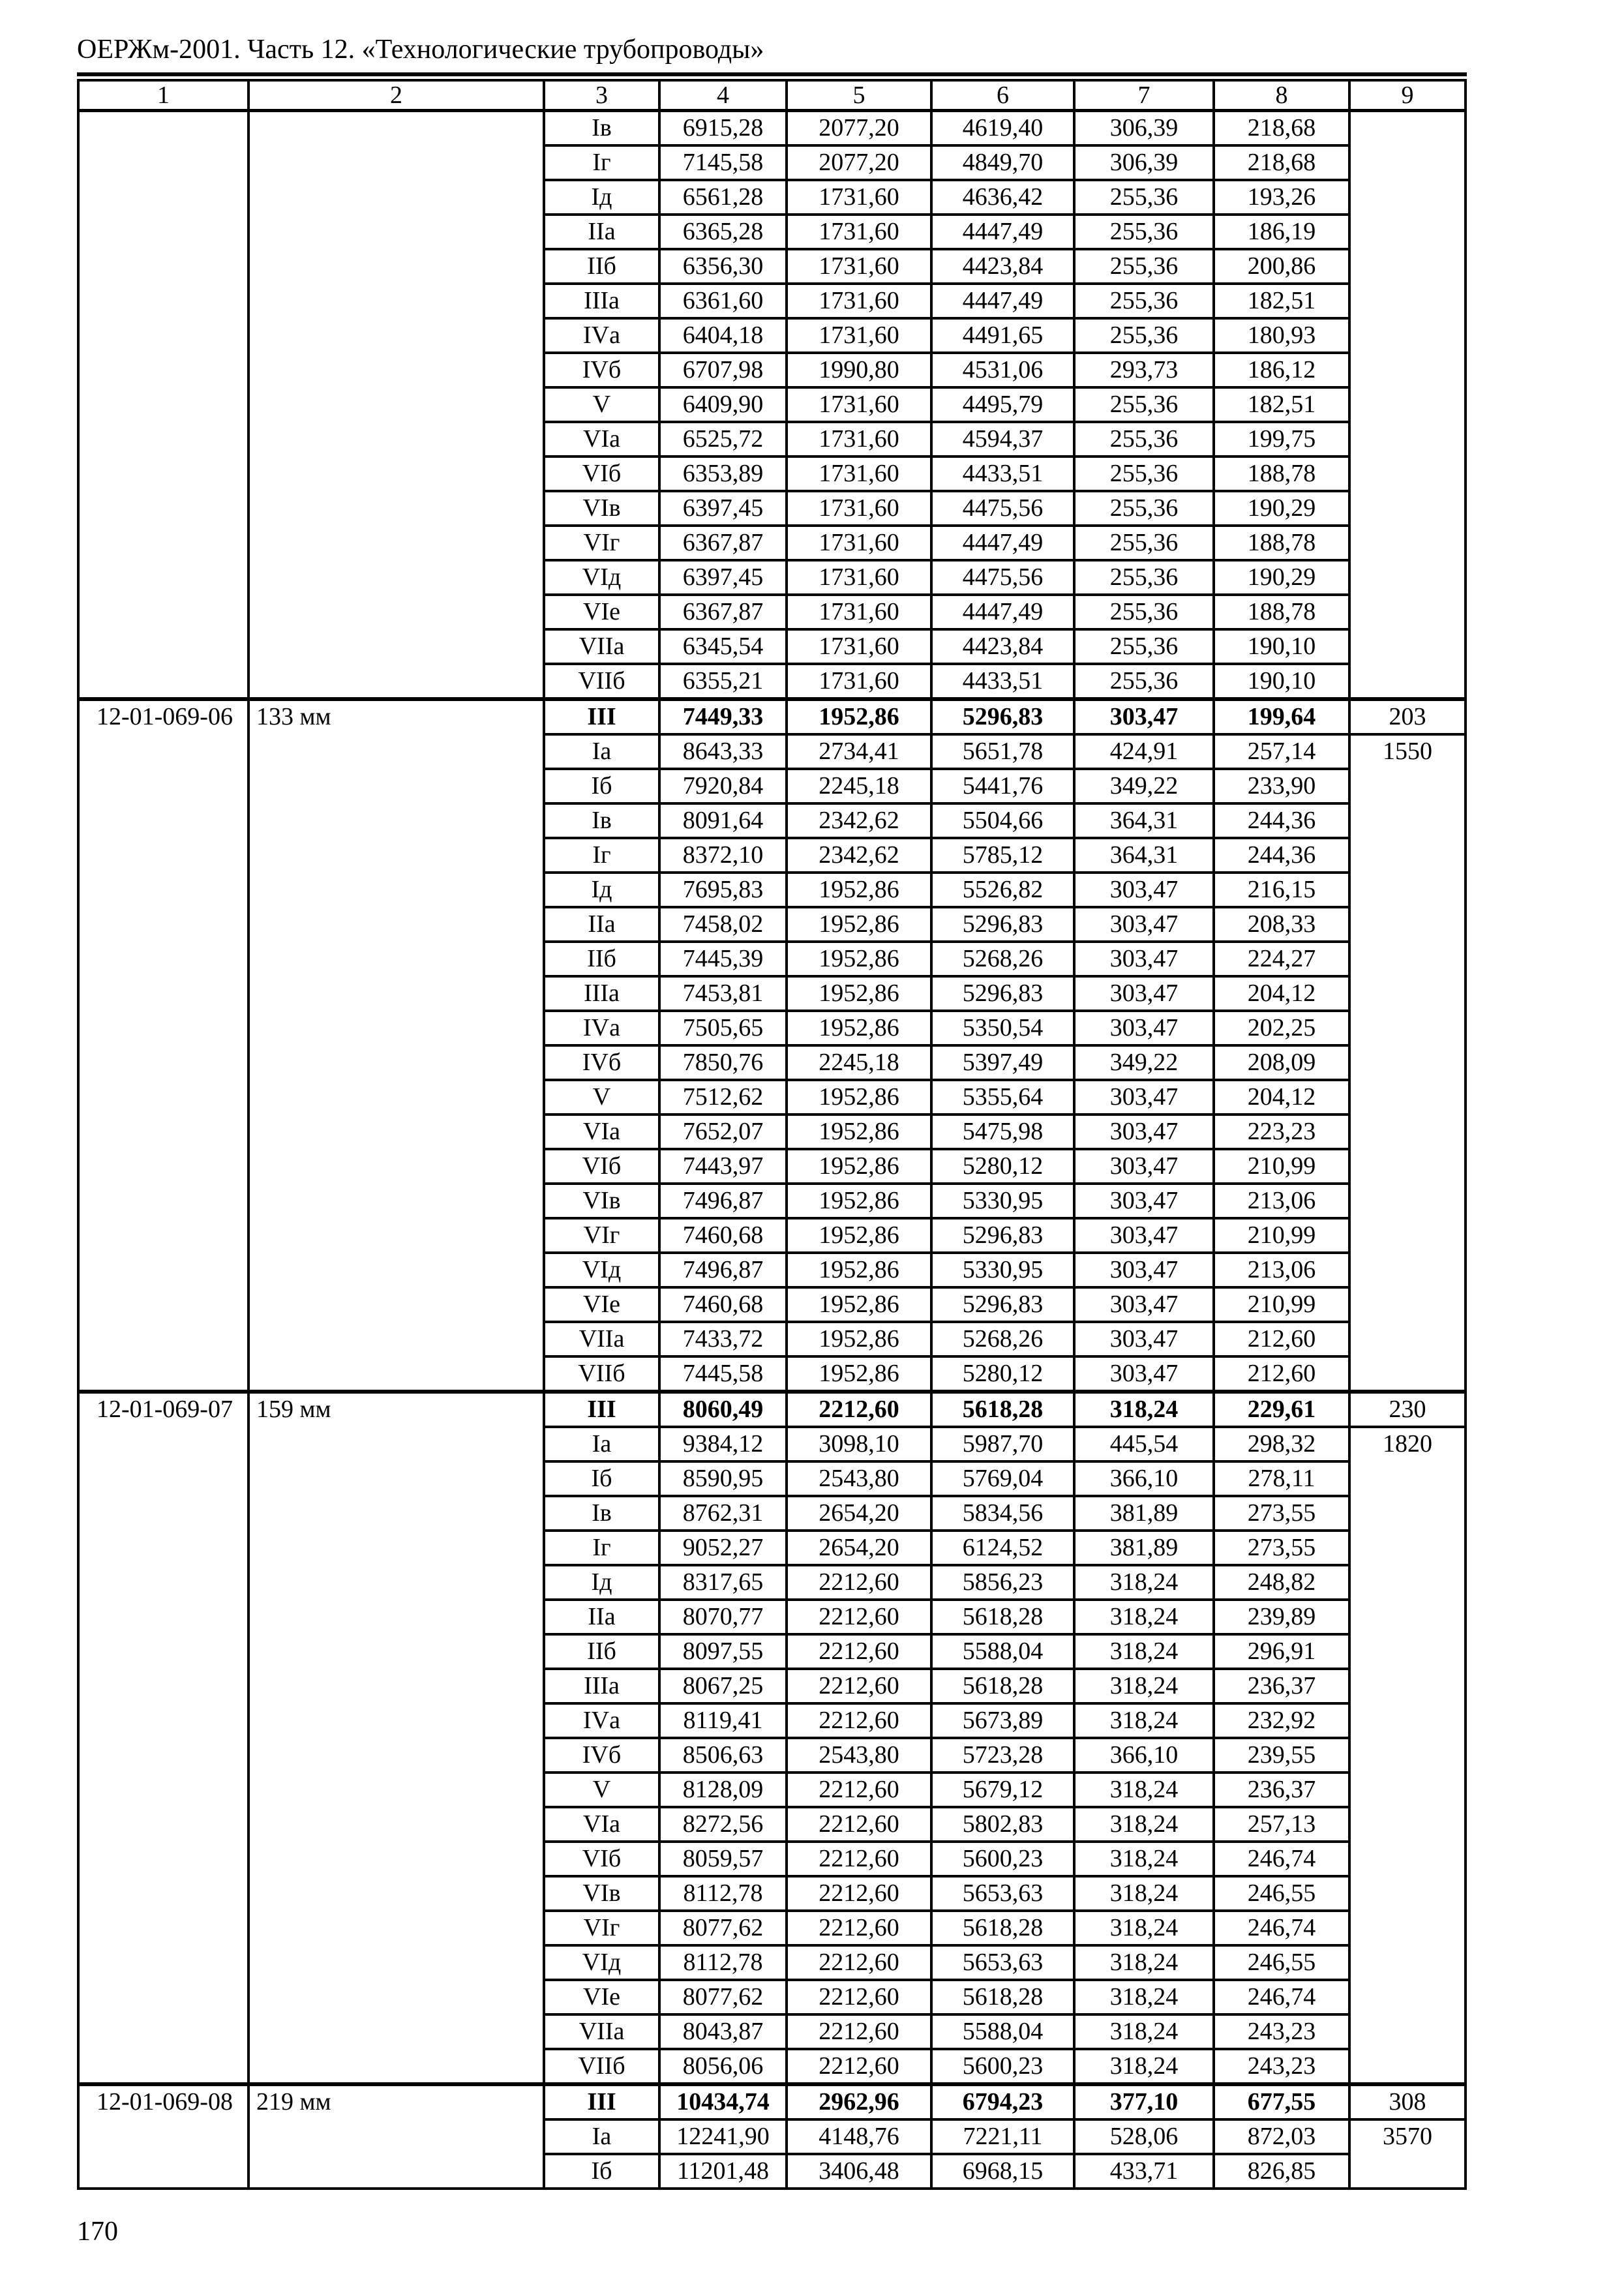 The image size is (1624, 2289). What do you see at coordinates (772, 1513) in the screenshot?
I see `table-row: Iв 8762,31 2654,20 5834,56 381,89 273,55` at bounding box center [772, 1513].